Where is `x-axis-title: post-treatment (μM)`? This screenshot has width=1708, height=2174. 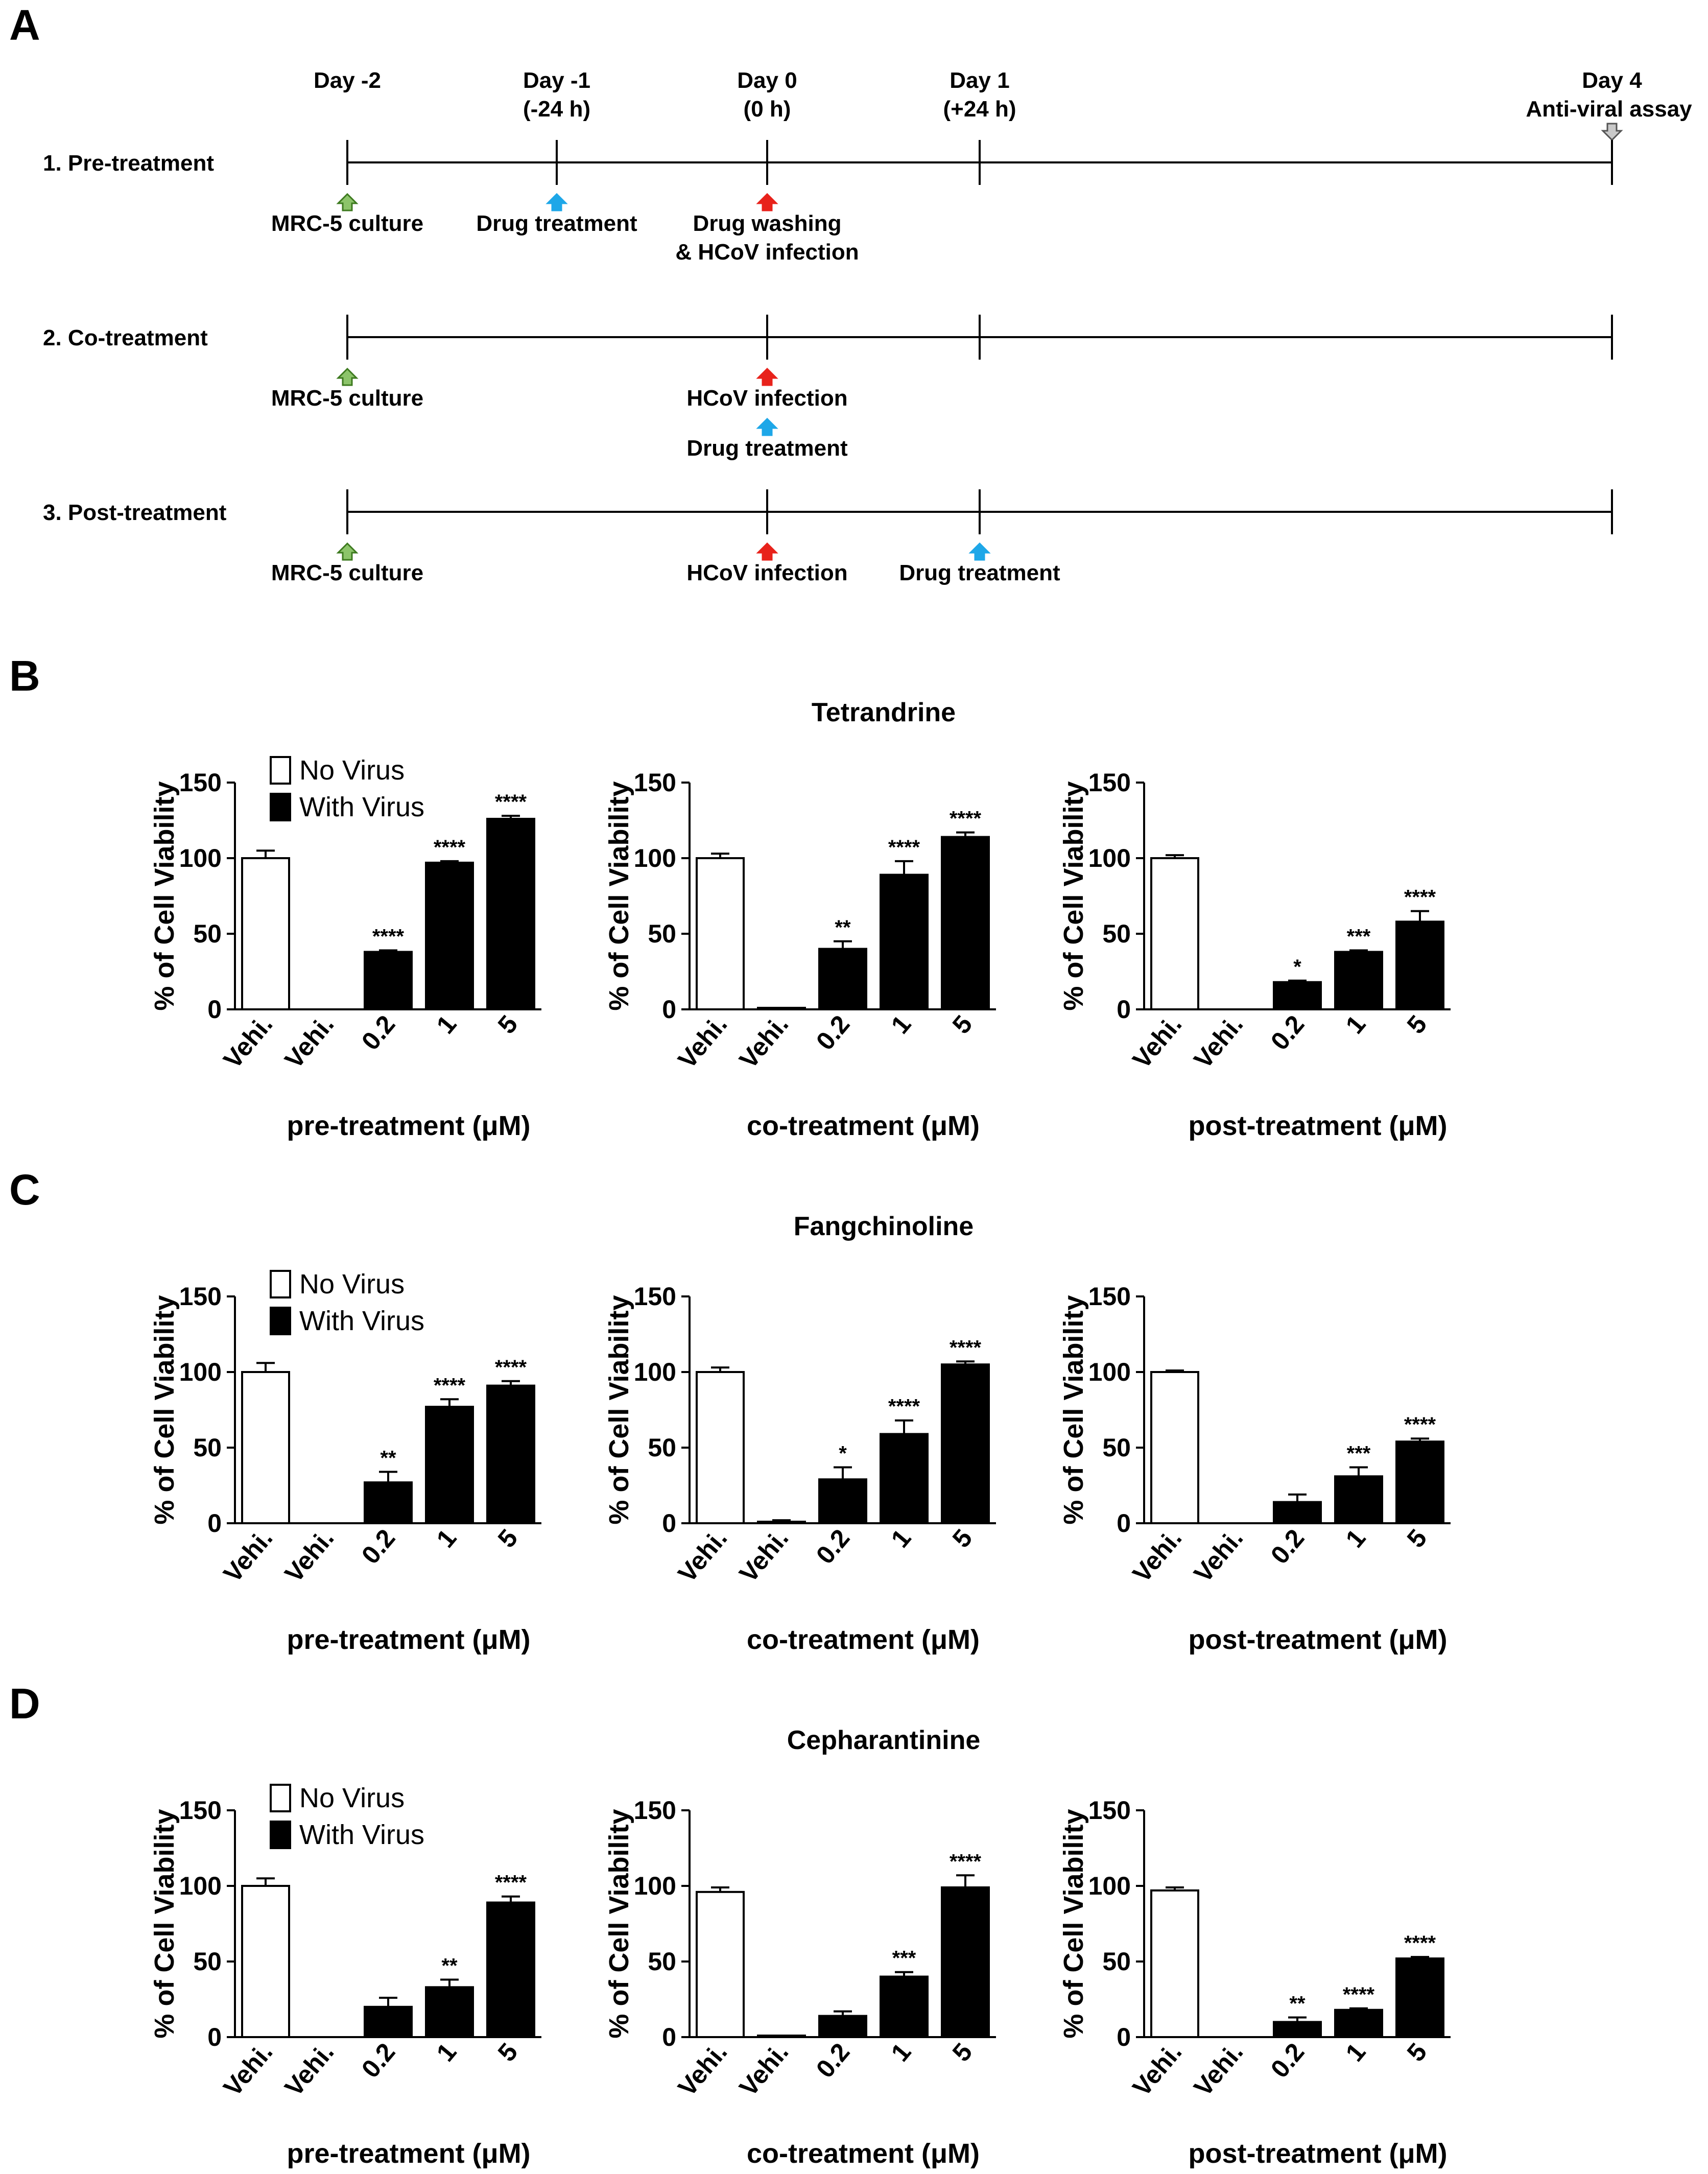 x-axis-title: post-treatment (μM) is located at coordinates (1317, 1125).